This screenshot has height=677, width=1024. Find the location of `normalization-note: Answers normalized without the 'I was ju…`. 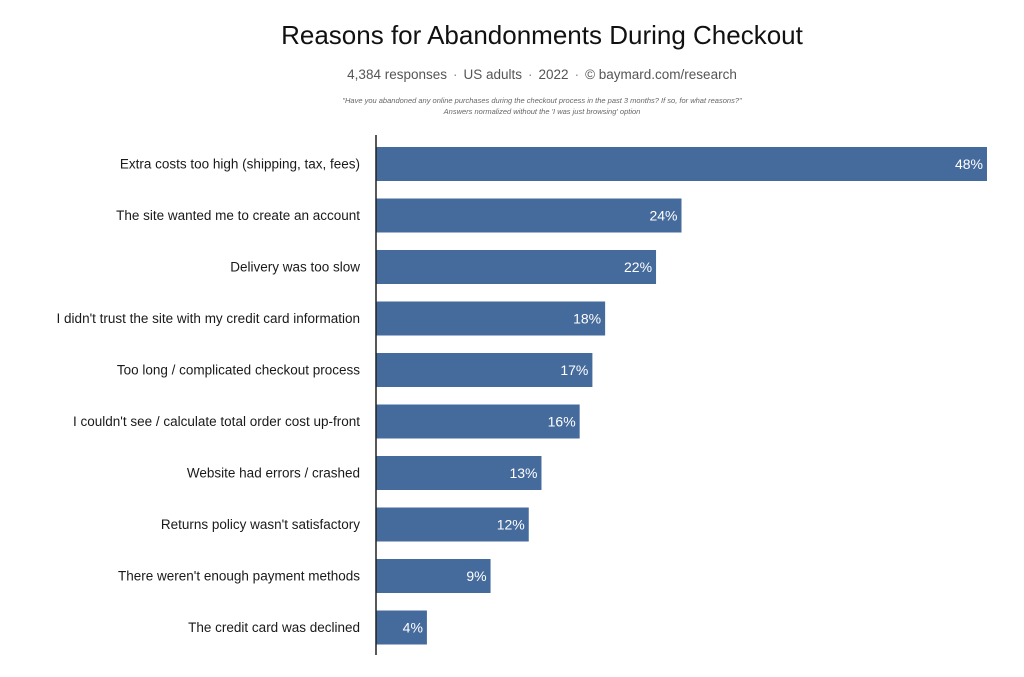

normalization-note: Answers normalized without the 'I was ju… is located at coordinates (542, 111).